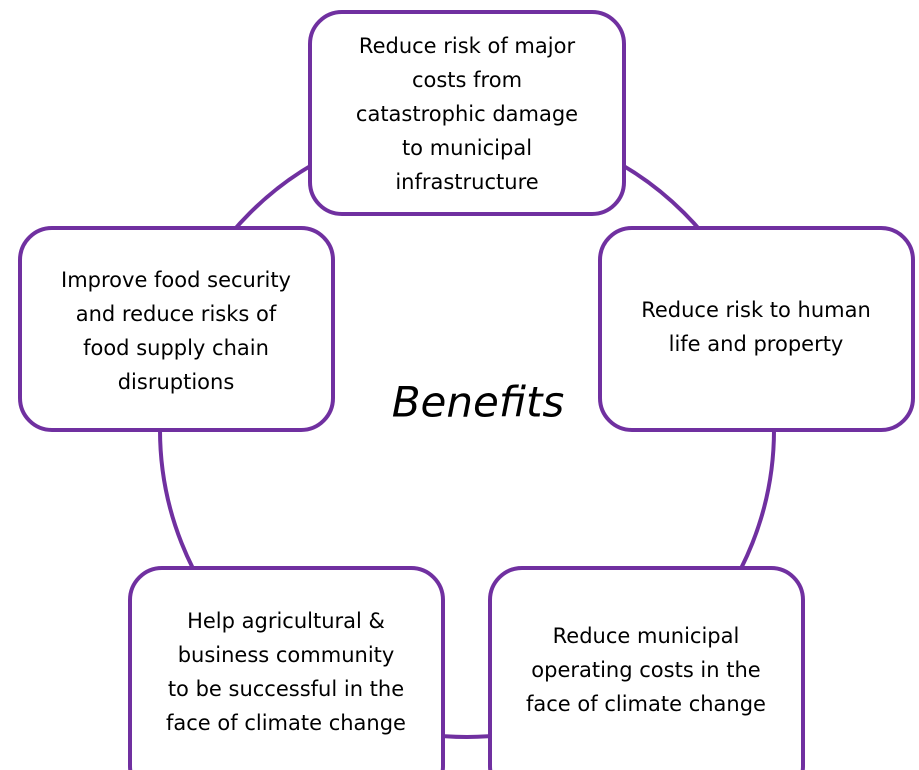 This screenshot has height=770, width=919. What do you see at coordinates (756, 344) in the screenshot?
I see `node-label: life and property` at bounding box center [756, 344].